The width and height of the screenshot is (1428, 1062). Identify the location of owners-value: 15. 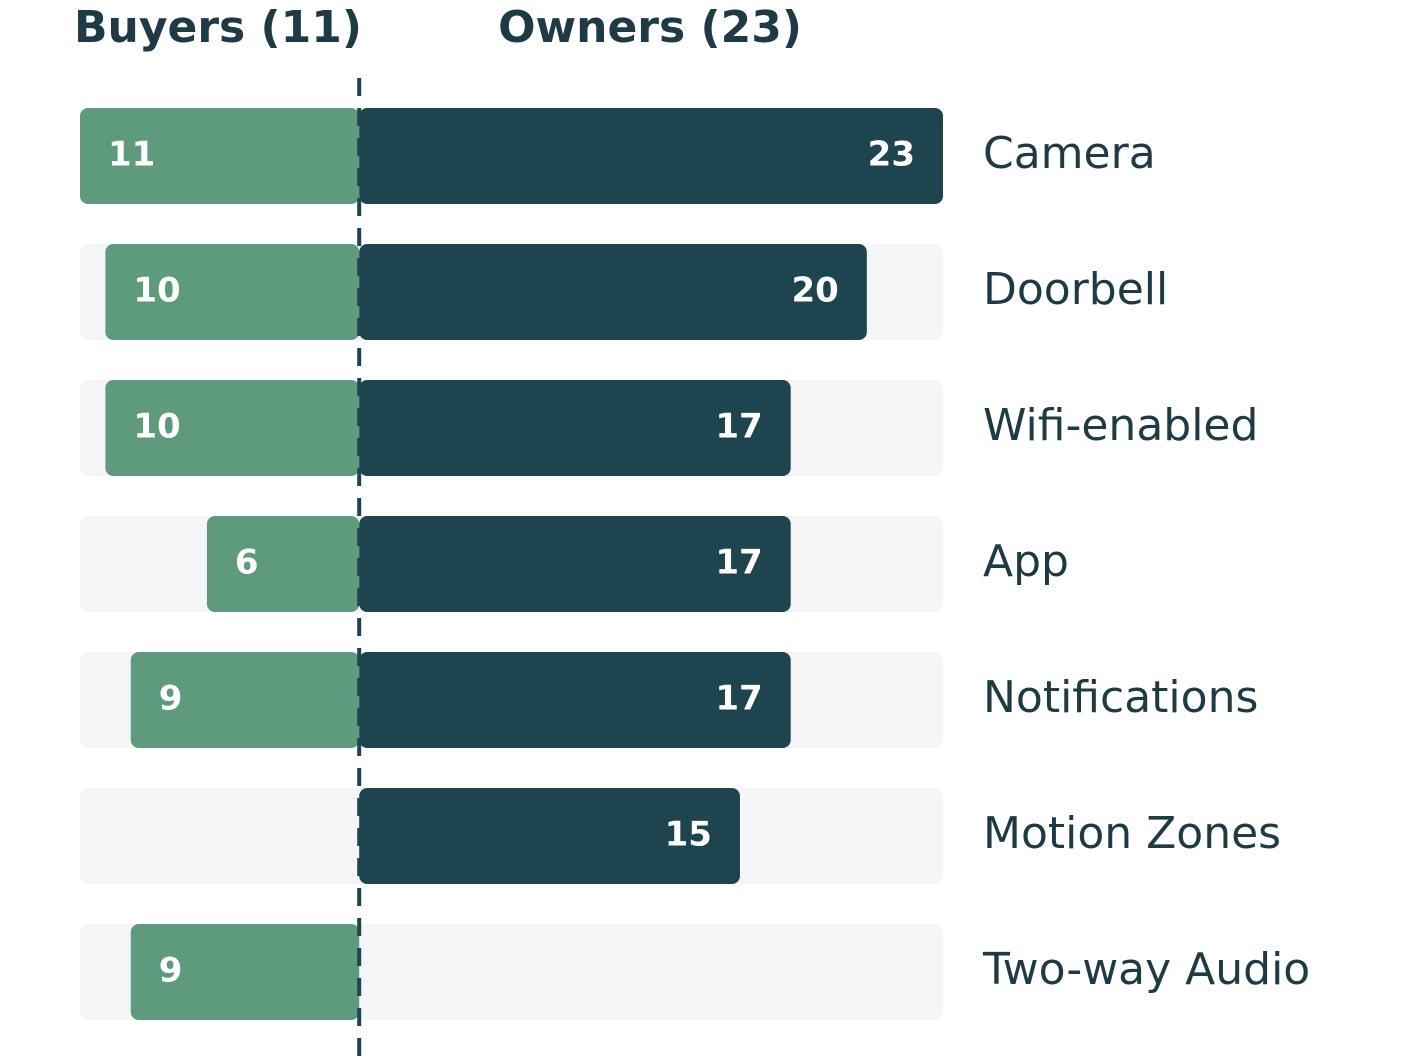
(688, 835).